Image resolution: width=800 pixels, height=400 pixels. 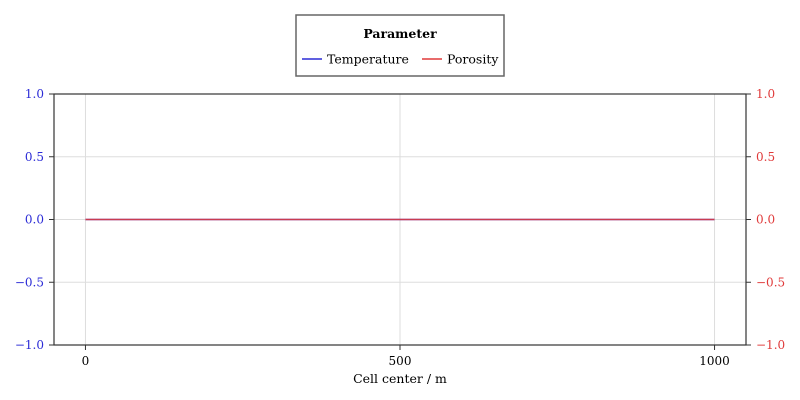 I want to click on x-tick-label: 1000, so click(x=714, y=361).